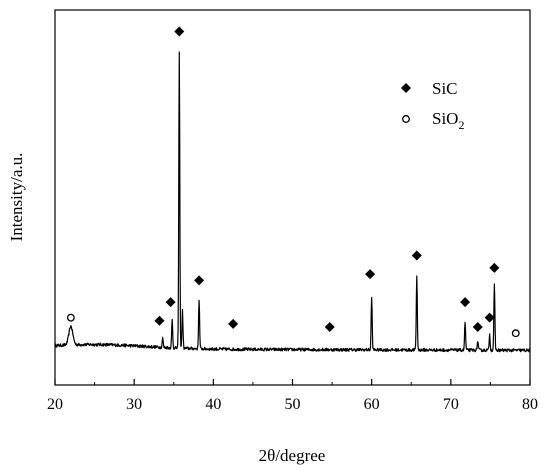  What do you see at coordinates (432, 105) in the screenshot?
I see `legend: SiC SiO2` at bounding box center [432, 105].